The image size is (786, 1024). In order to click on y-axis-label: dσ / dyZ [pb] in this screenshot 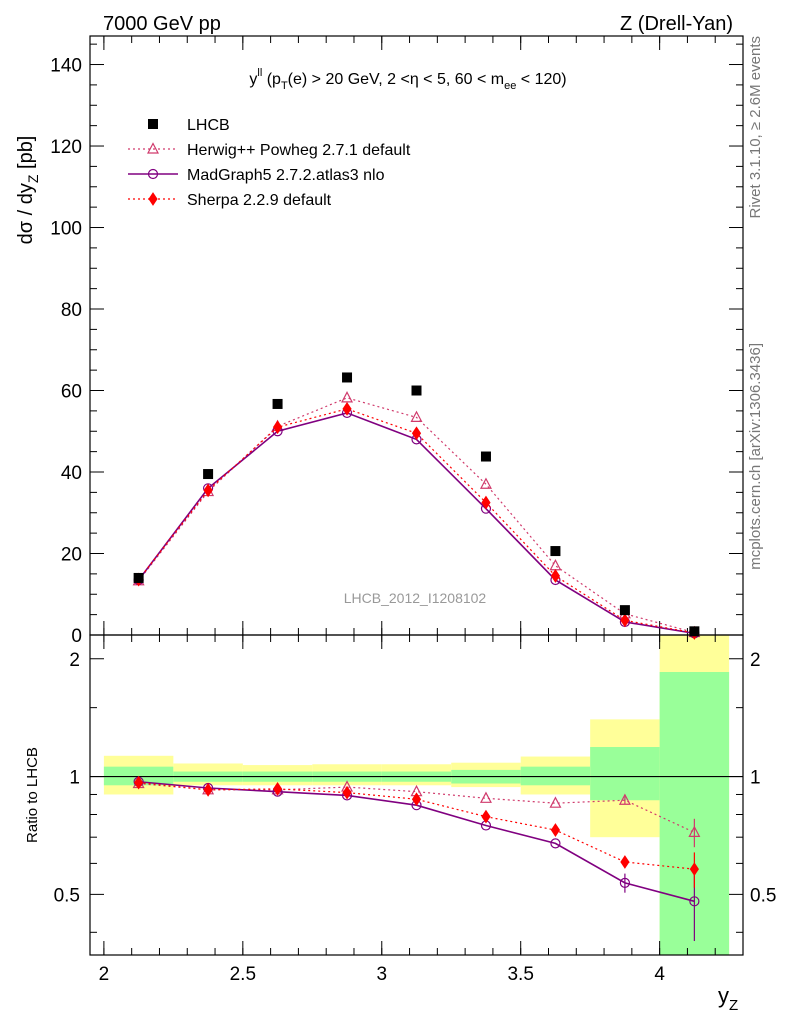, I will do `click(28, 190)`.